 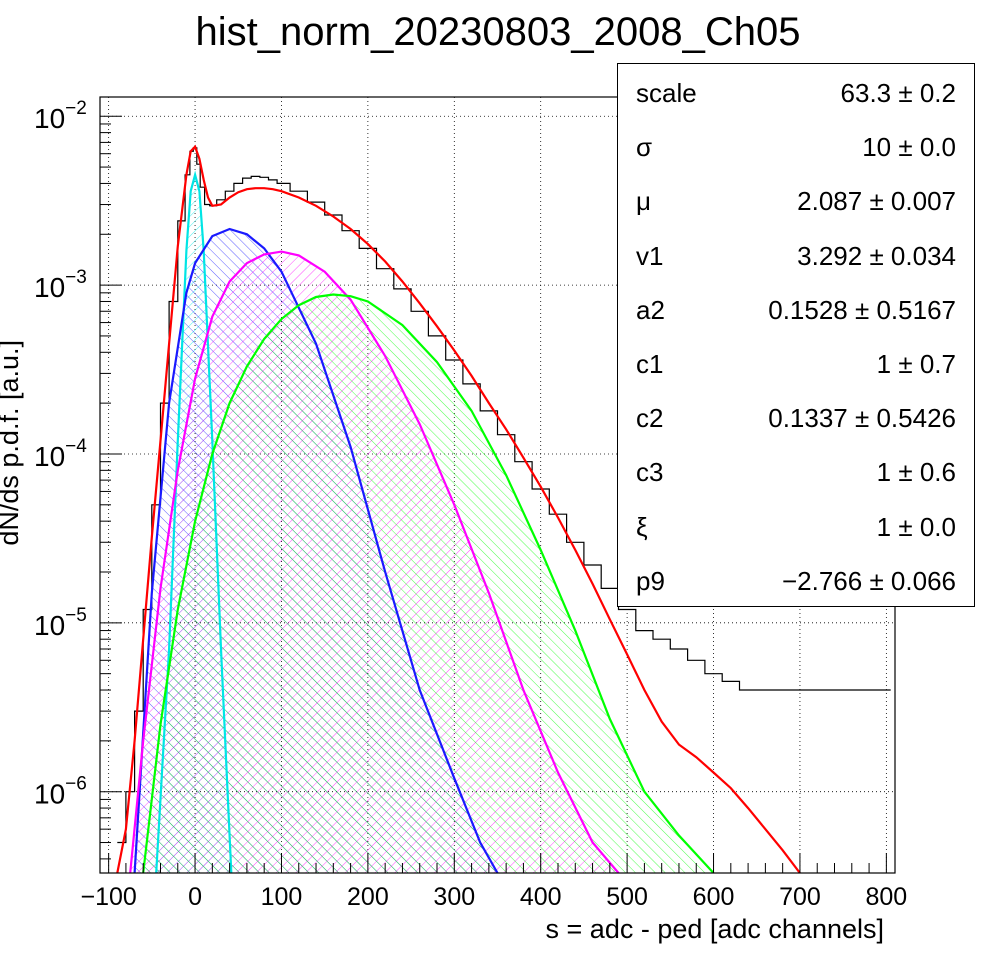 What do you see at coordinates (909, 147) in the screenshot?
I see `stats-param-value: 10 ± 0.0` at bounding box center [909, 147].